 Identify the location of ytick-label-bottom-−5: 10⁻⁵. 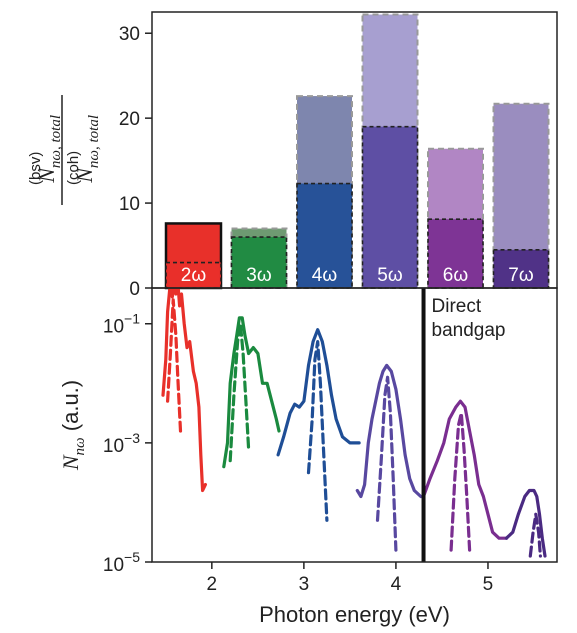
(121, 562).